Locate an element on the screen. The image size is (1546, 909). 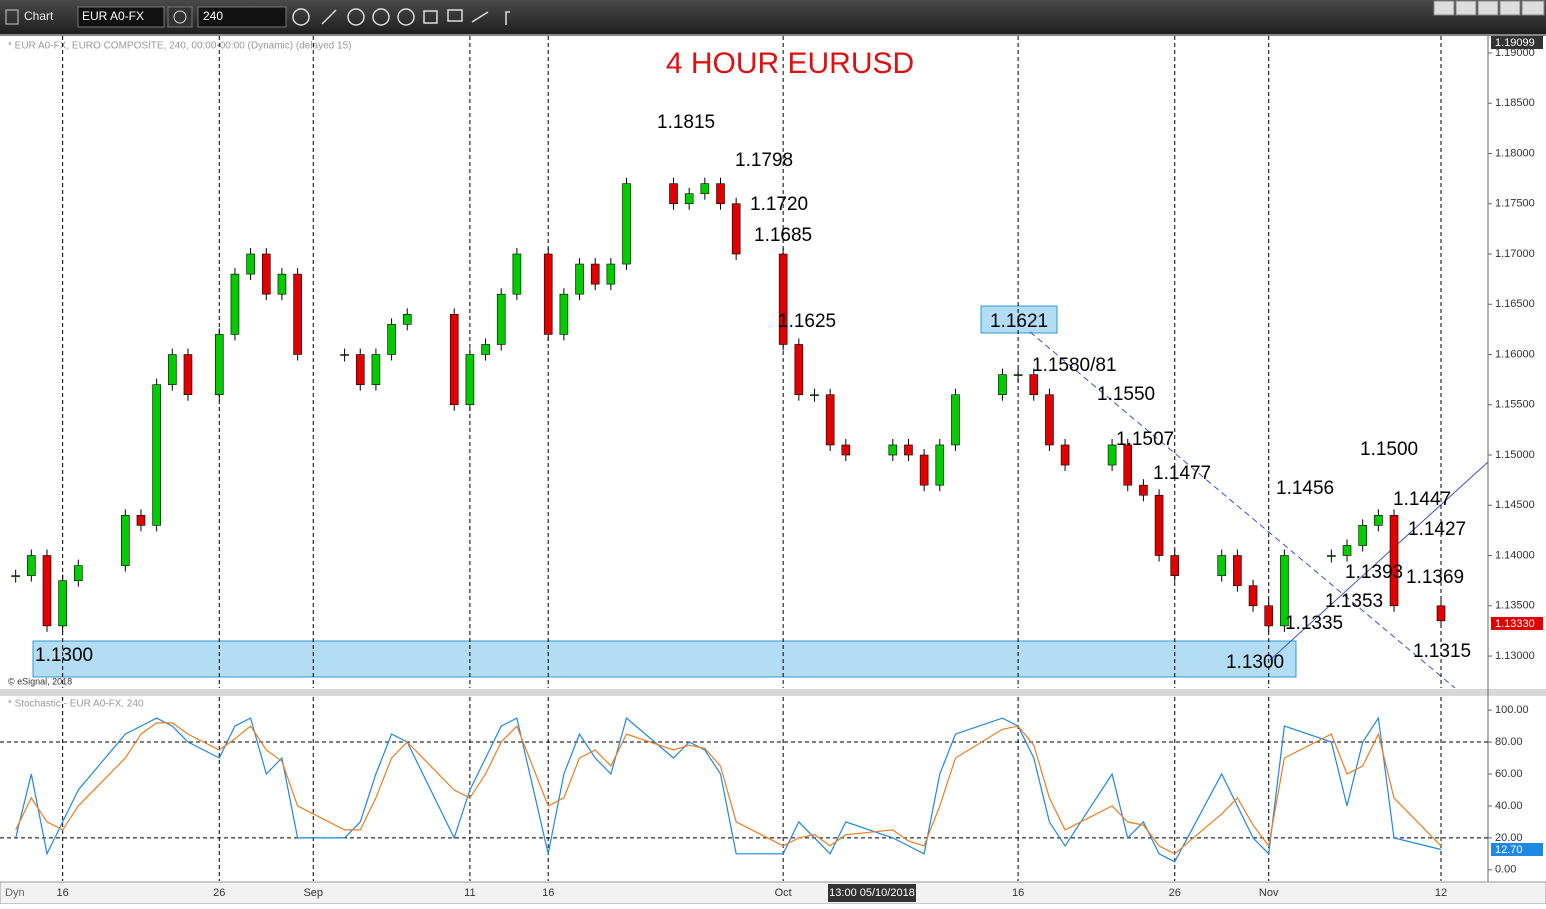
price-annotation: 1.1447 is located at coordinates (1422, 499).